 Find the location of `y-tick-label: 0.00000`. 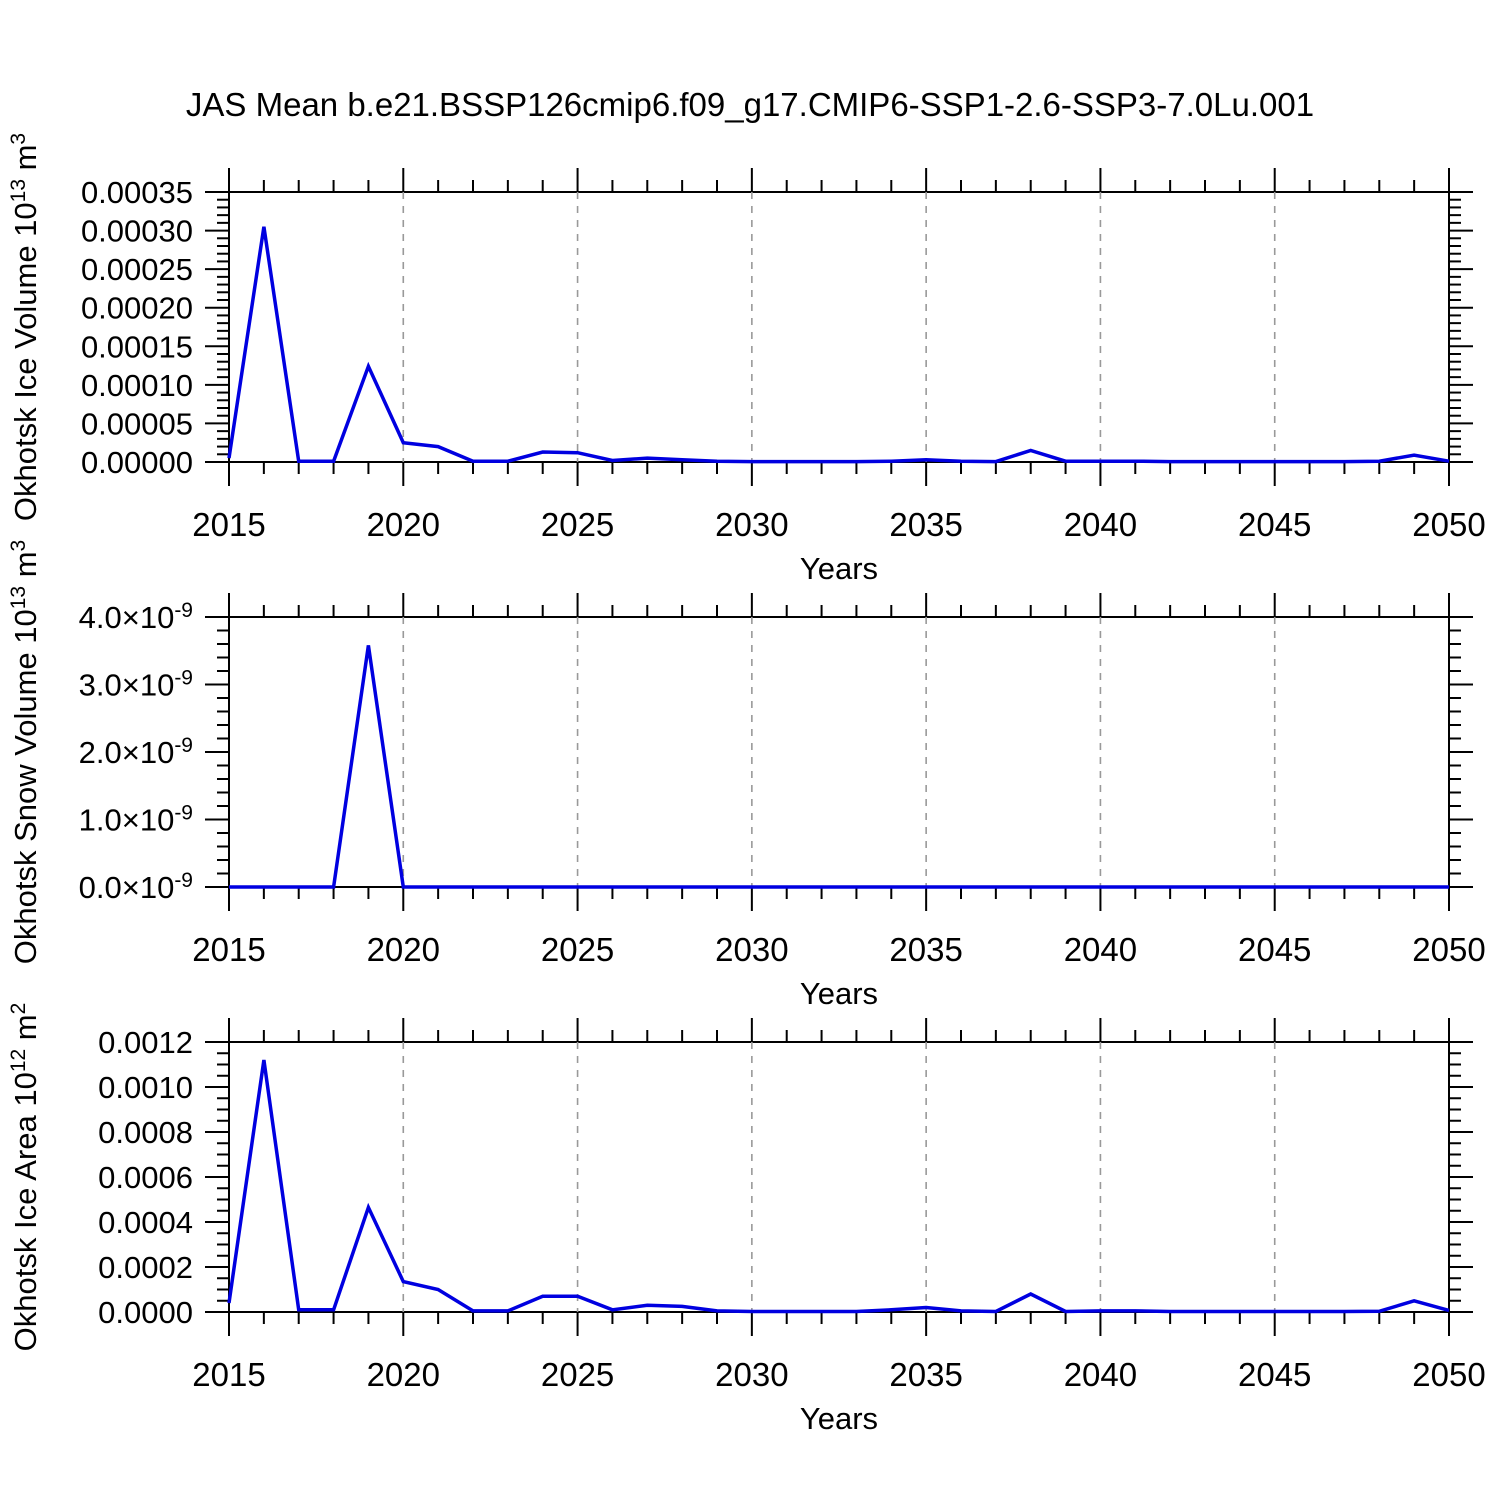

y-tick-label: 0.00000 is located at coordinates (137, 462).